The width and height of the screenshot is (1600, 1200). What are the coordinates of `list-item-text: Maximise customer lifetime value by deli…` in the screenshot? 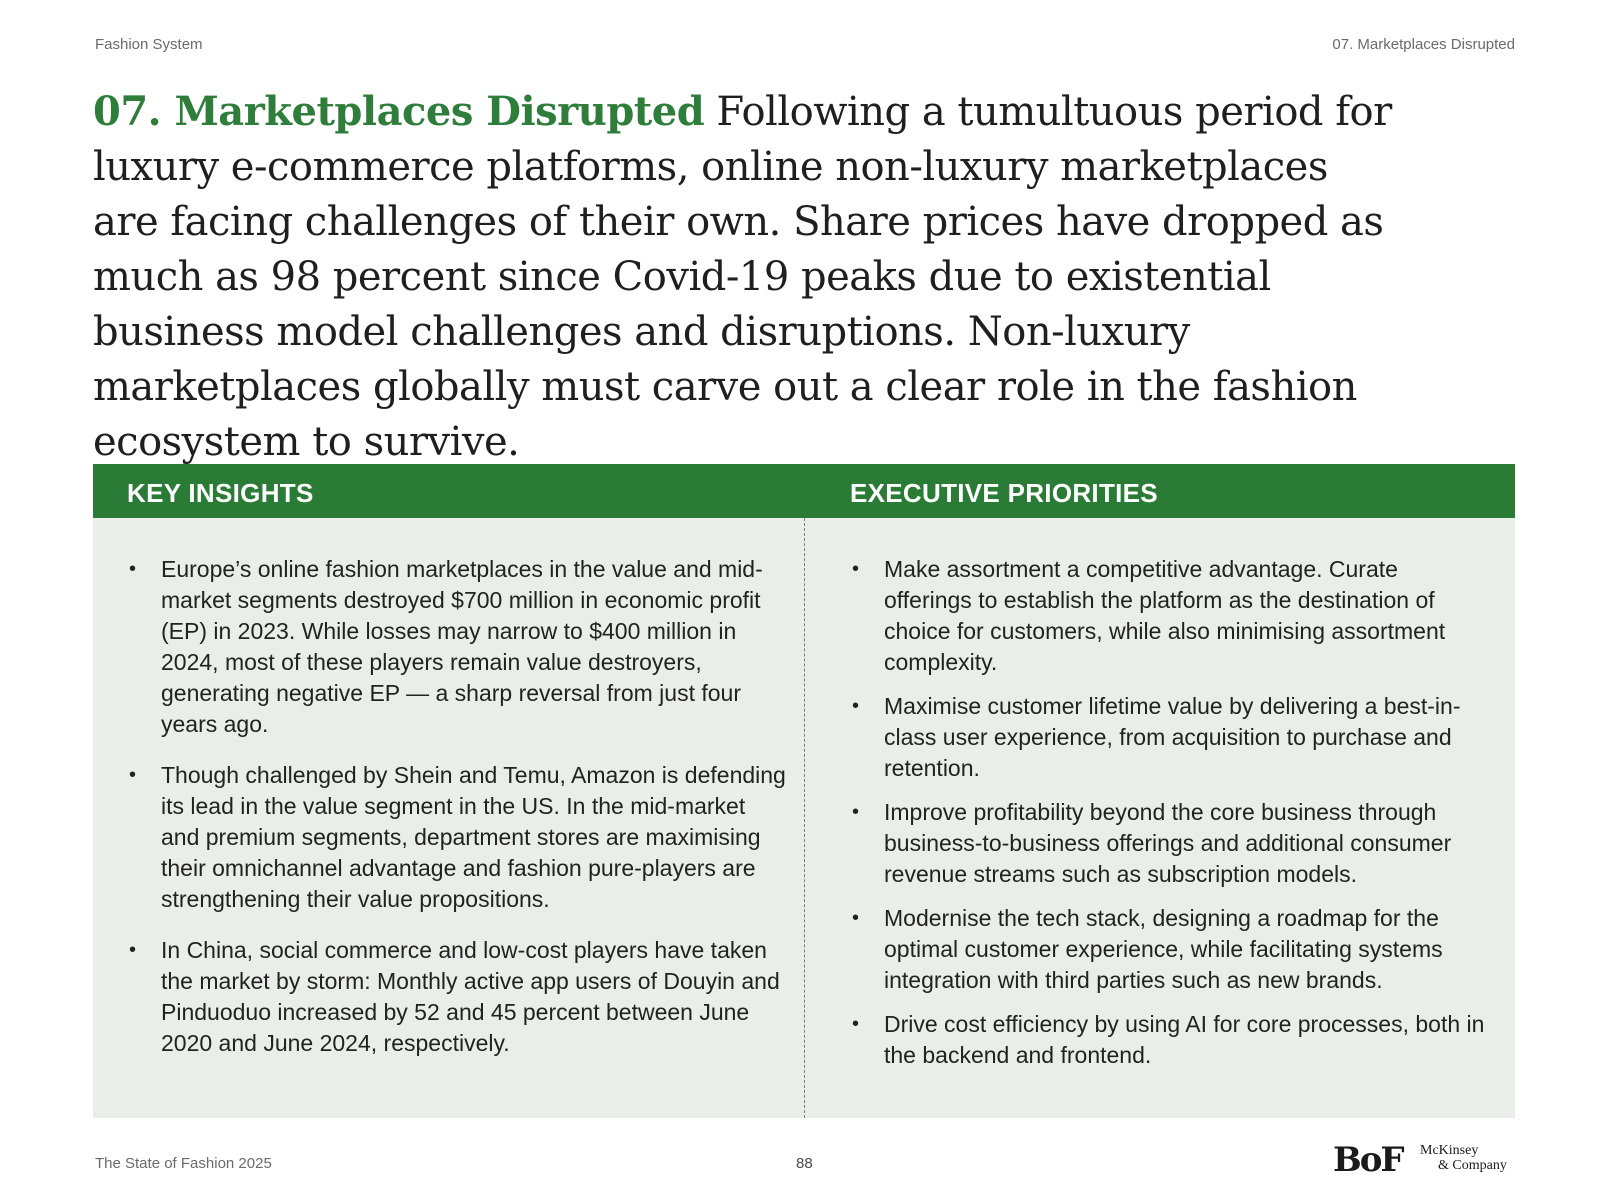 It's located at (1172, 737).